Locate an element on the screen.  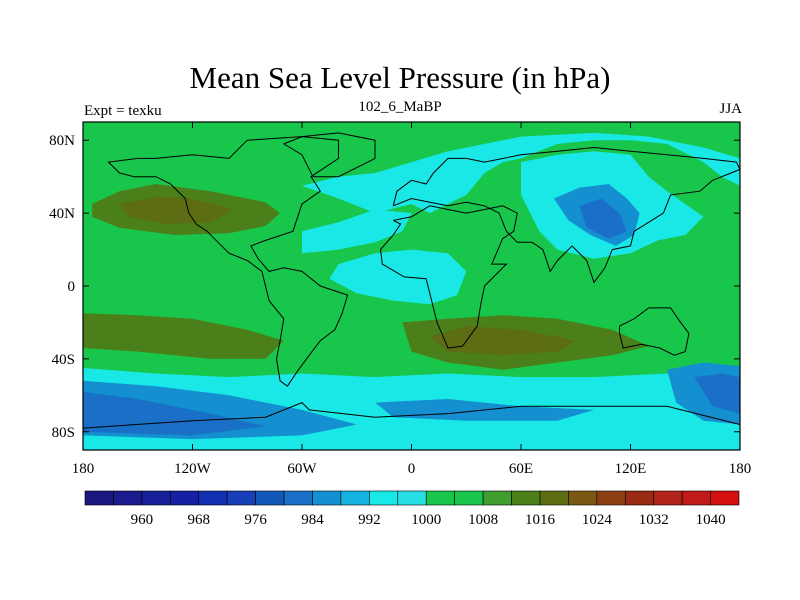
region-asia-low-deepest is located at coordinates (603, 218).